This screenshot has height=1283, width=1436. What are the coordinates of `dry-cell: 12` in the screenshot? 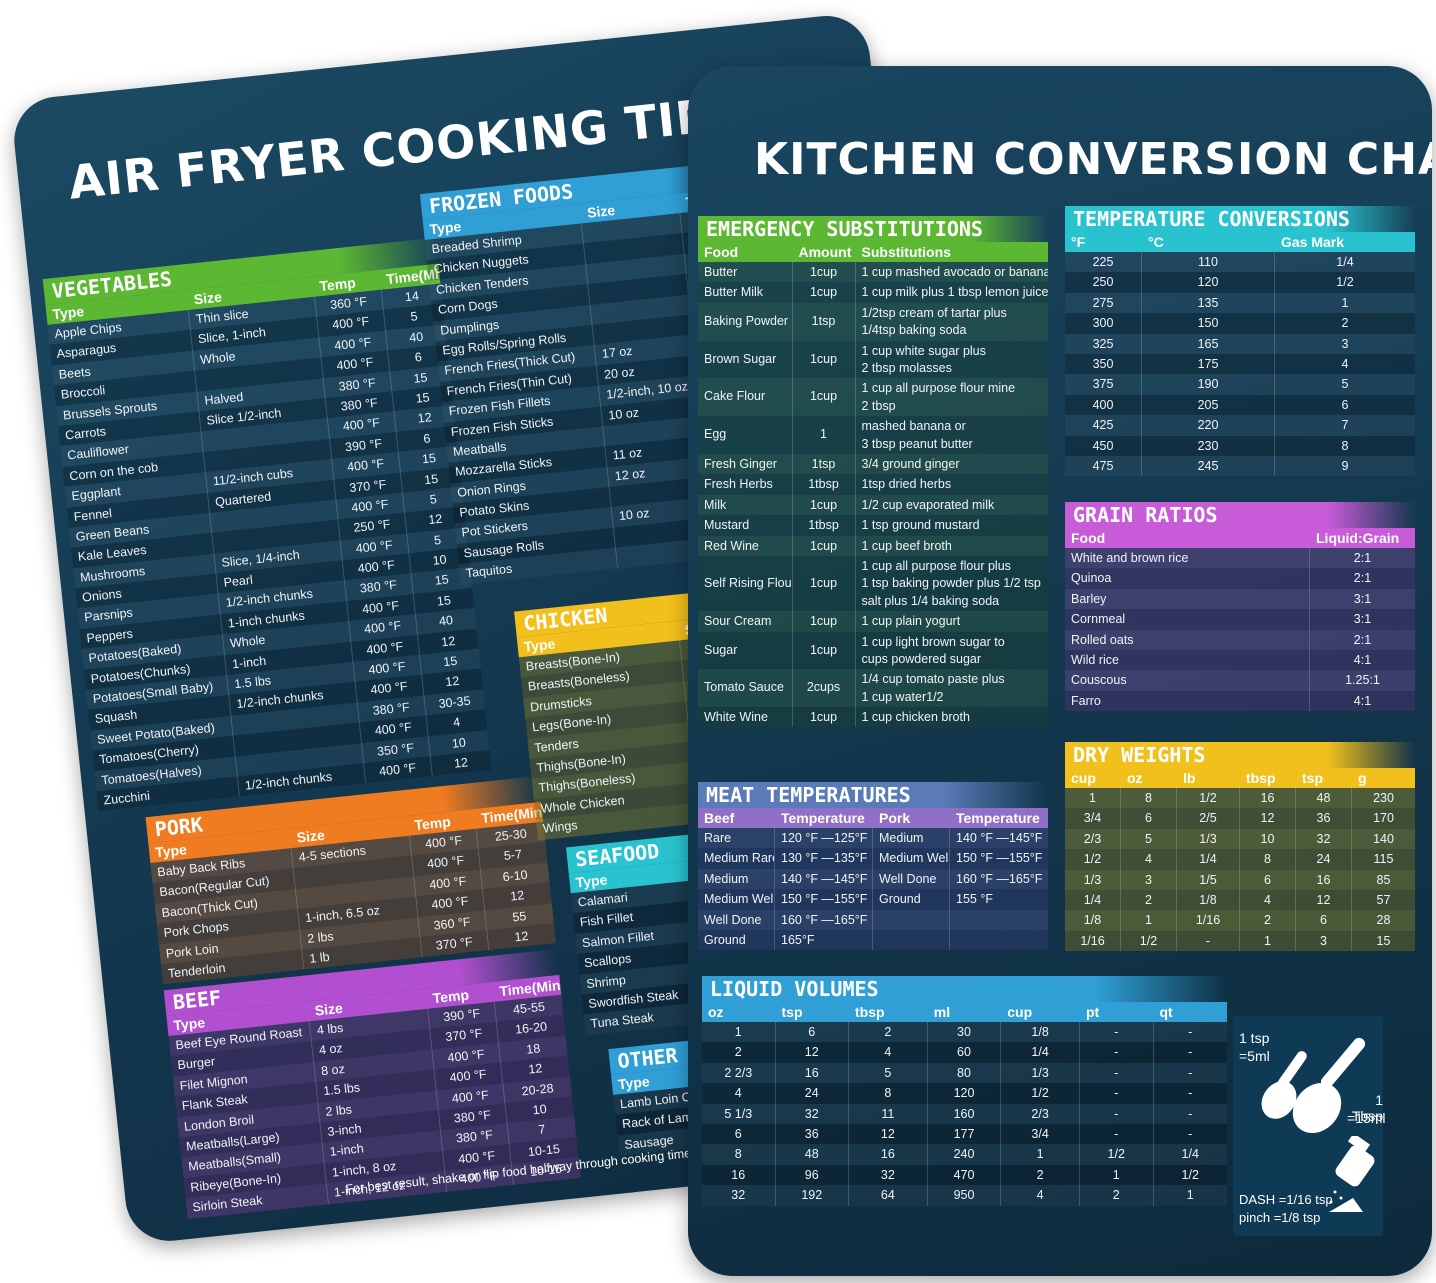 It's located at (1324, 900).